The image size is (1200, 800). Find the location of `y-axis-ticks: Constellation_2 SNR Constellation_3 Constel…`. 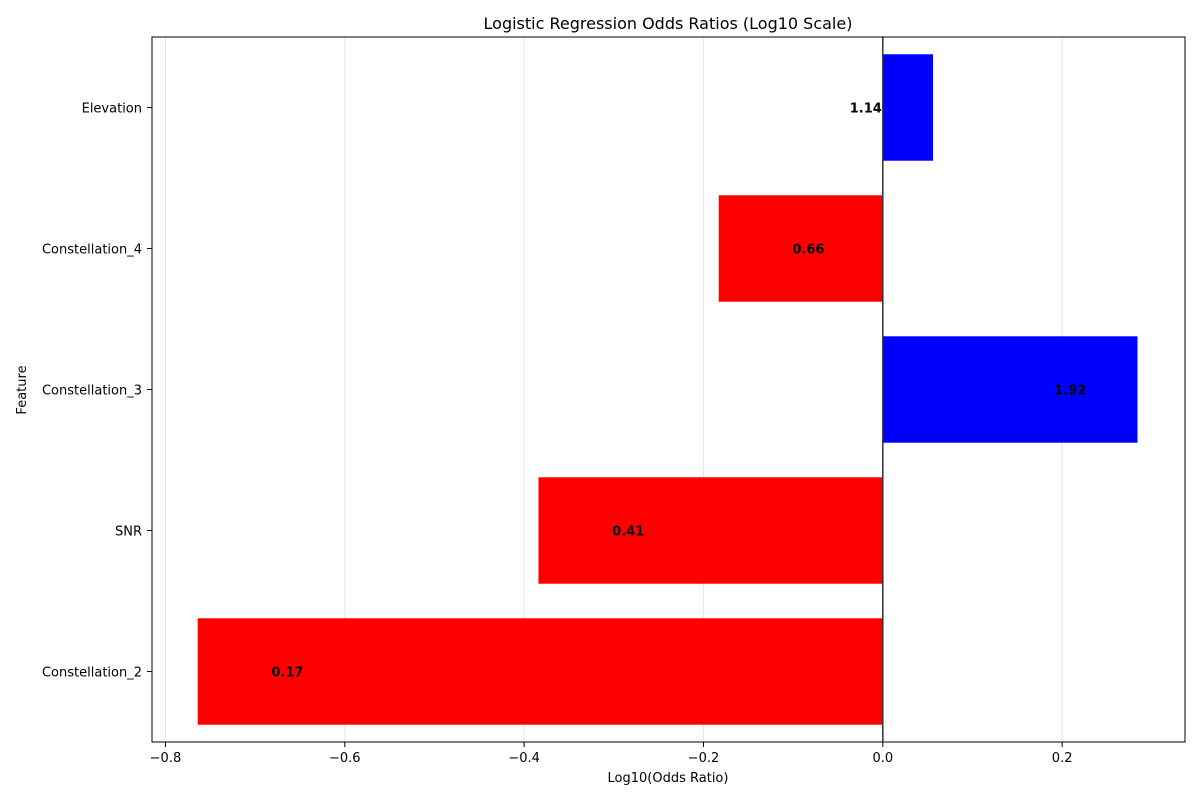

y-axis-ticks: Constellation_2 SNR Constellation_3 Constel… is located at coordinates (97, 391).